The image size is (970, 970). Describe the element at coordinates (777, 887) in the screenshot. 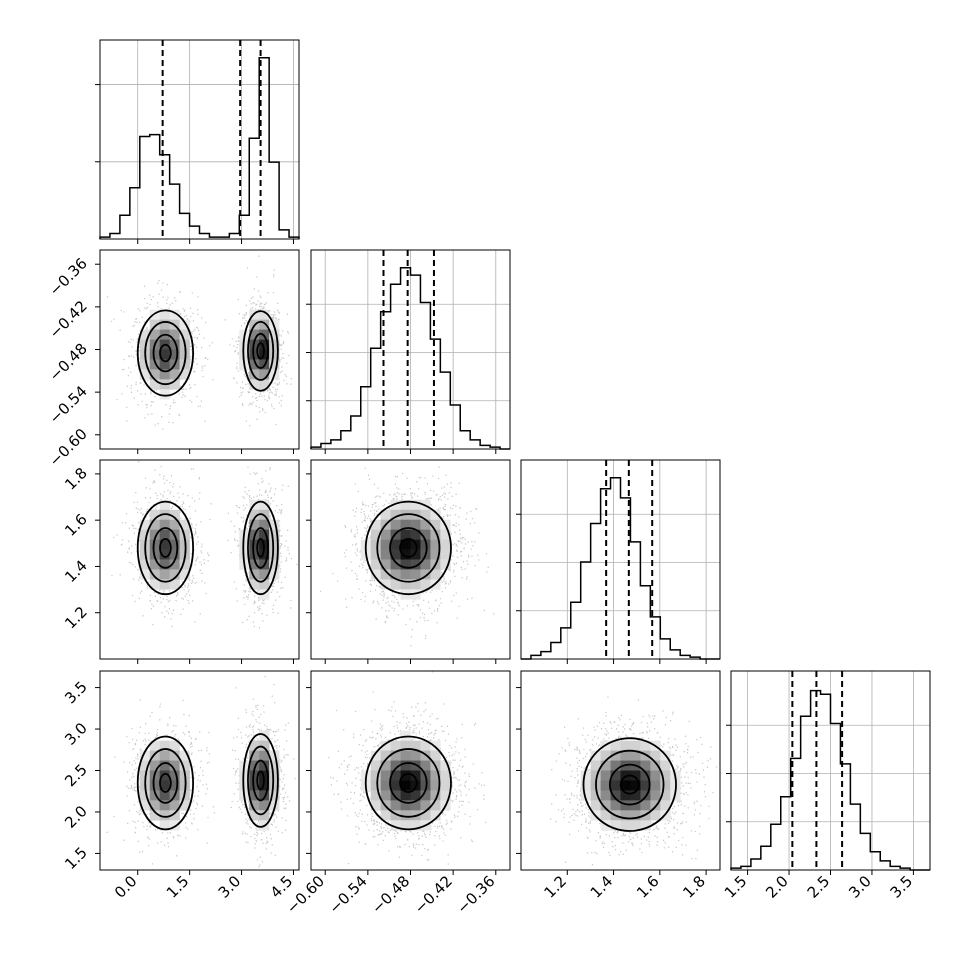

I see `x-tick-label: 2.0` at that location.